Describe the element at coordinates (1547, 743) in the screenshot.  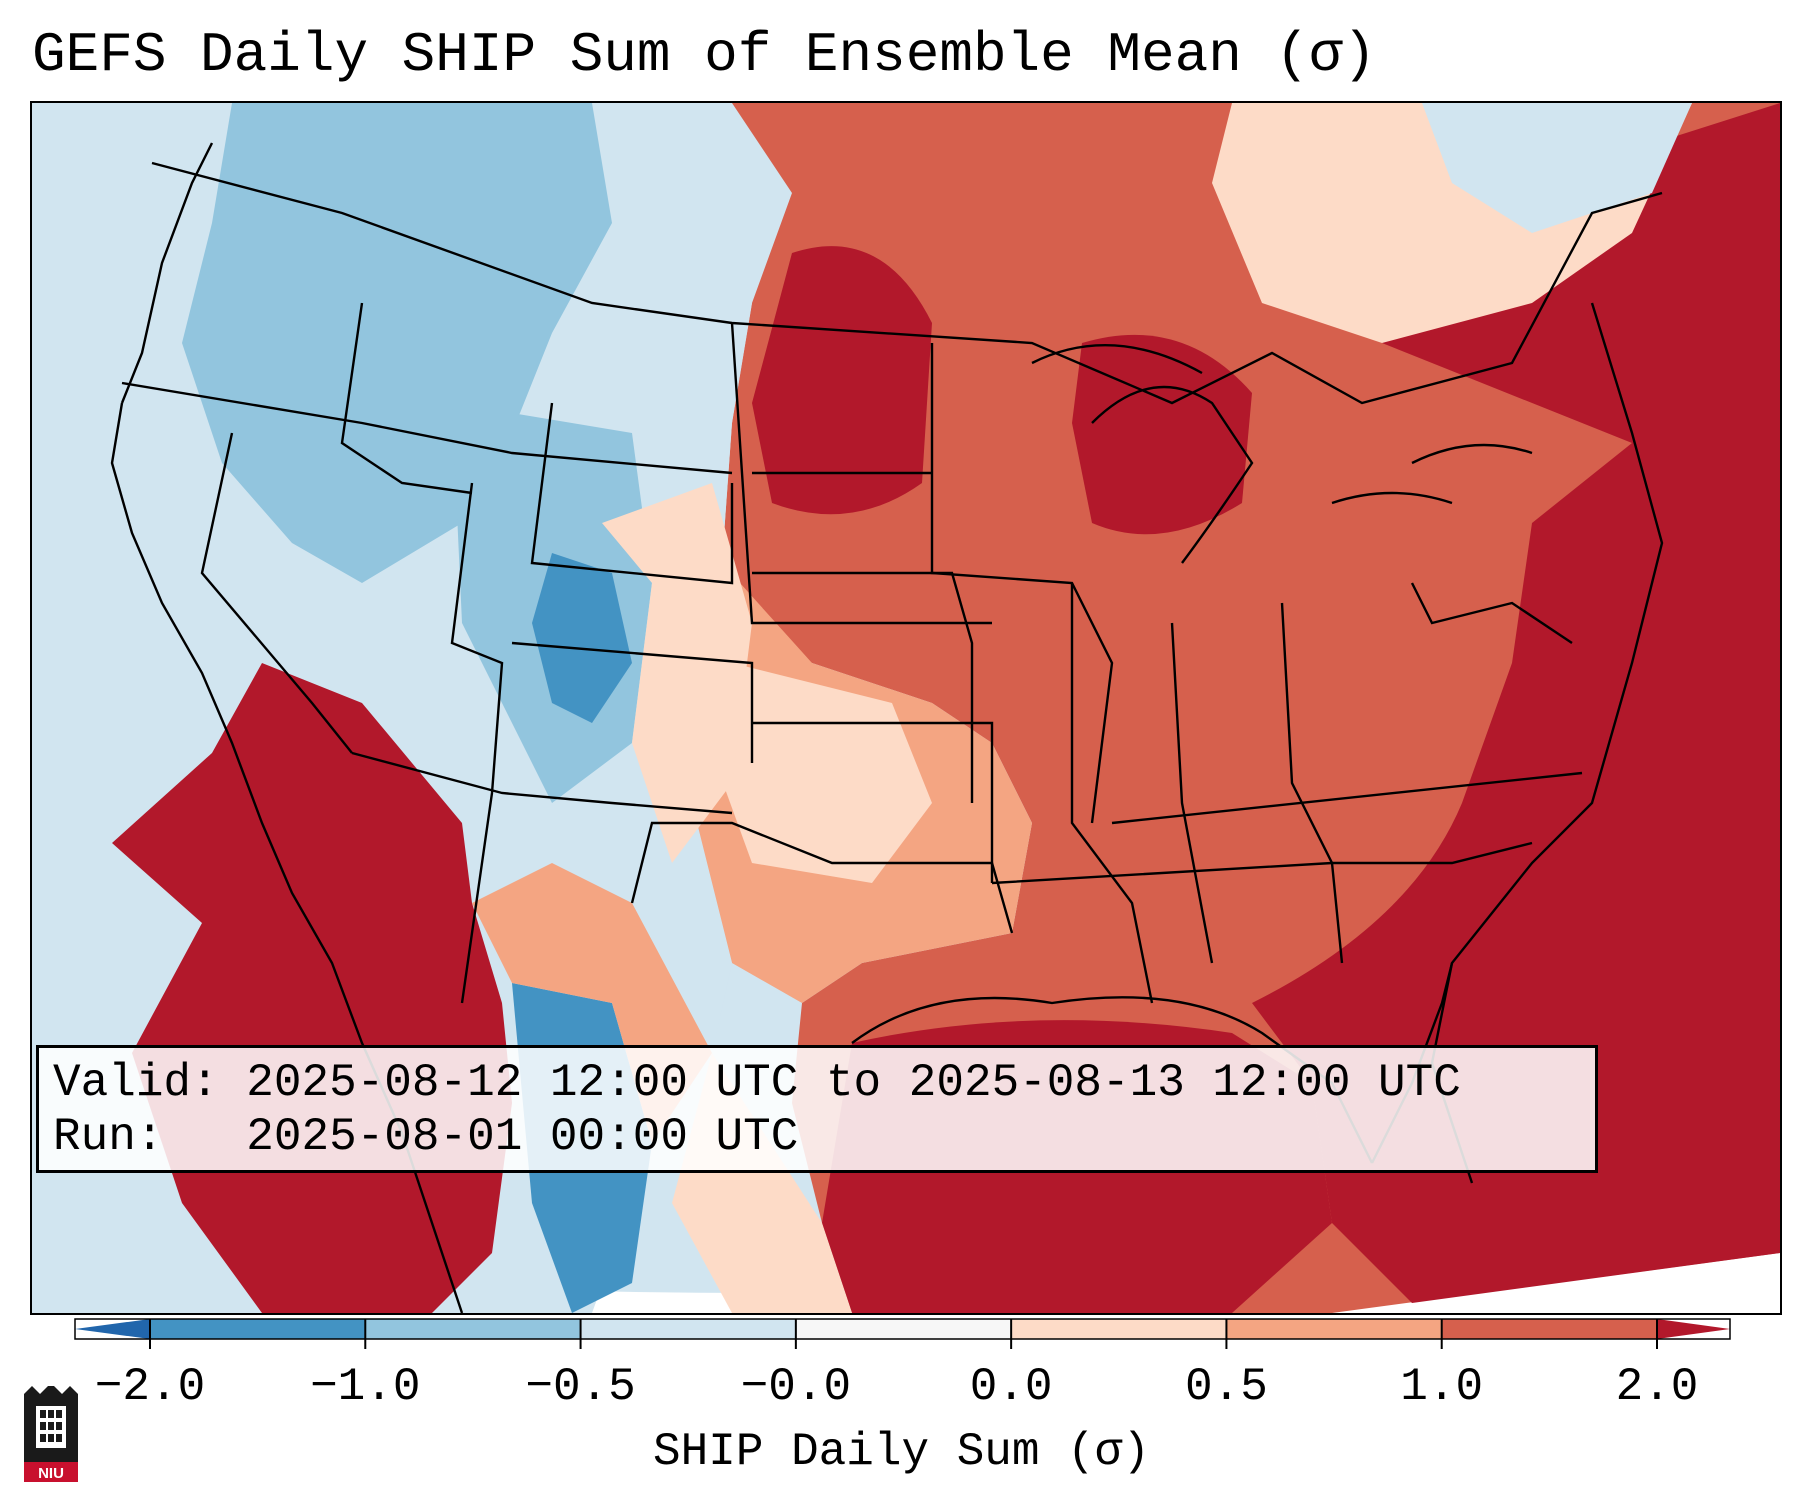
I see `atlantic-coast` at that location.